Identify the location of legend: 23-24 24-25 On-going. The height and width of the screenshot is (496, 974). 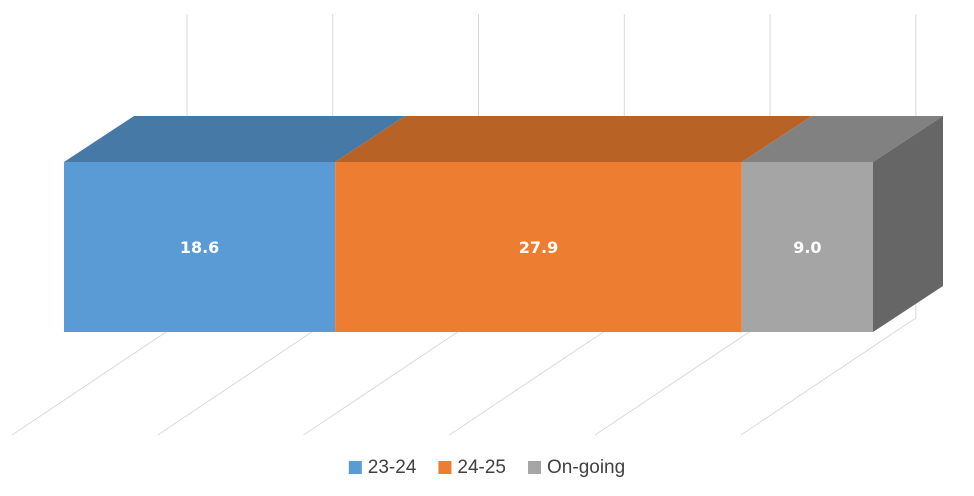
(486, 467).